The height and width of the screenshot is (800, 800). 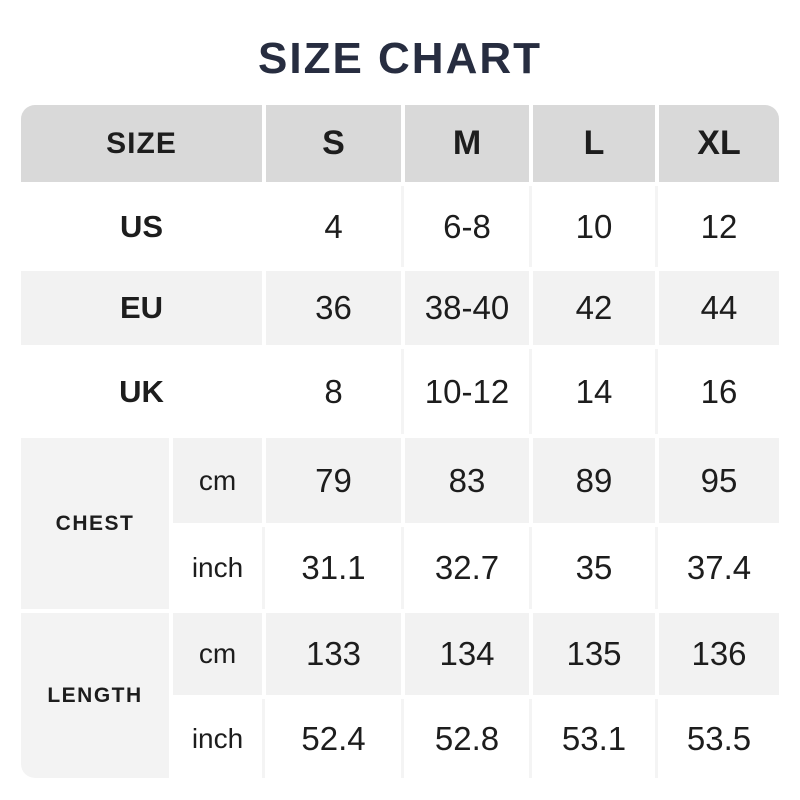 I want to click on cell-uk-m: 10-12, so click(x=465, y=391).